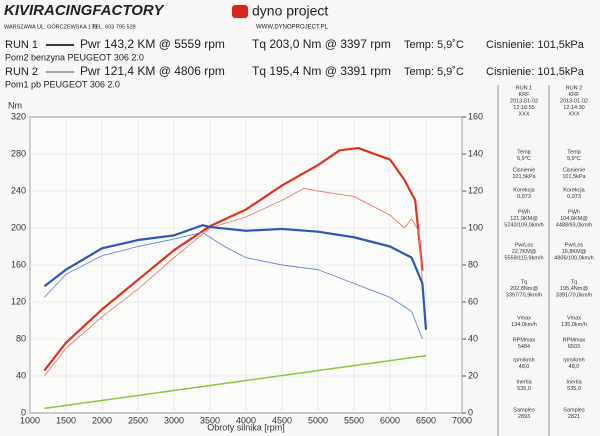  Describe the element at coordinates (18, 190) in the screenshot. I see `y-tick-label: 240` at that location.